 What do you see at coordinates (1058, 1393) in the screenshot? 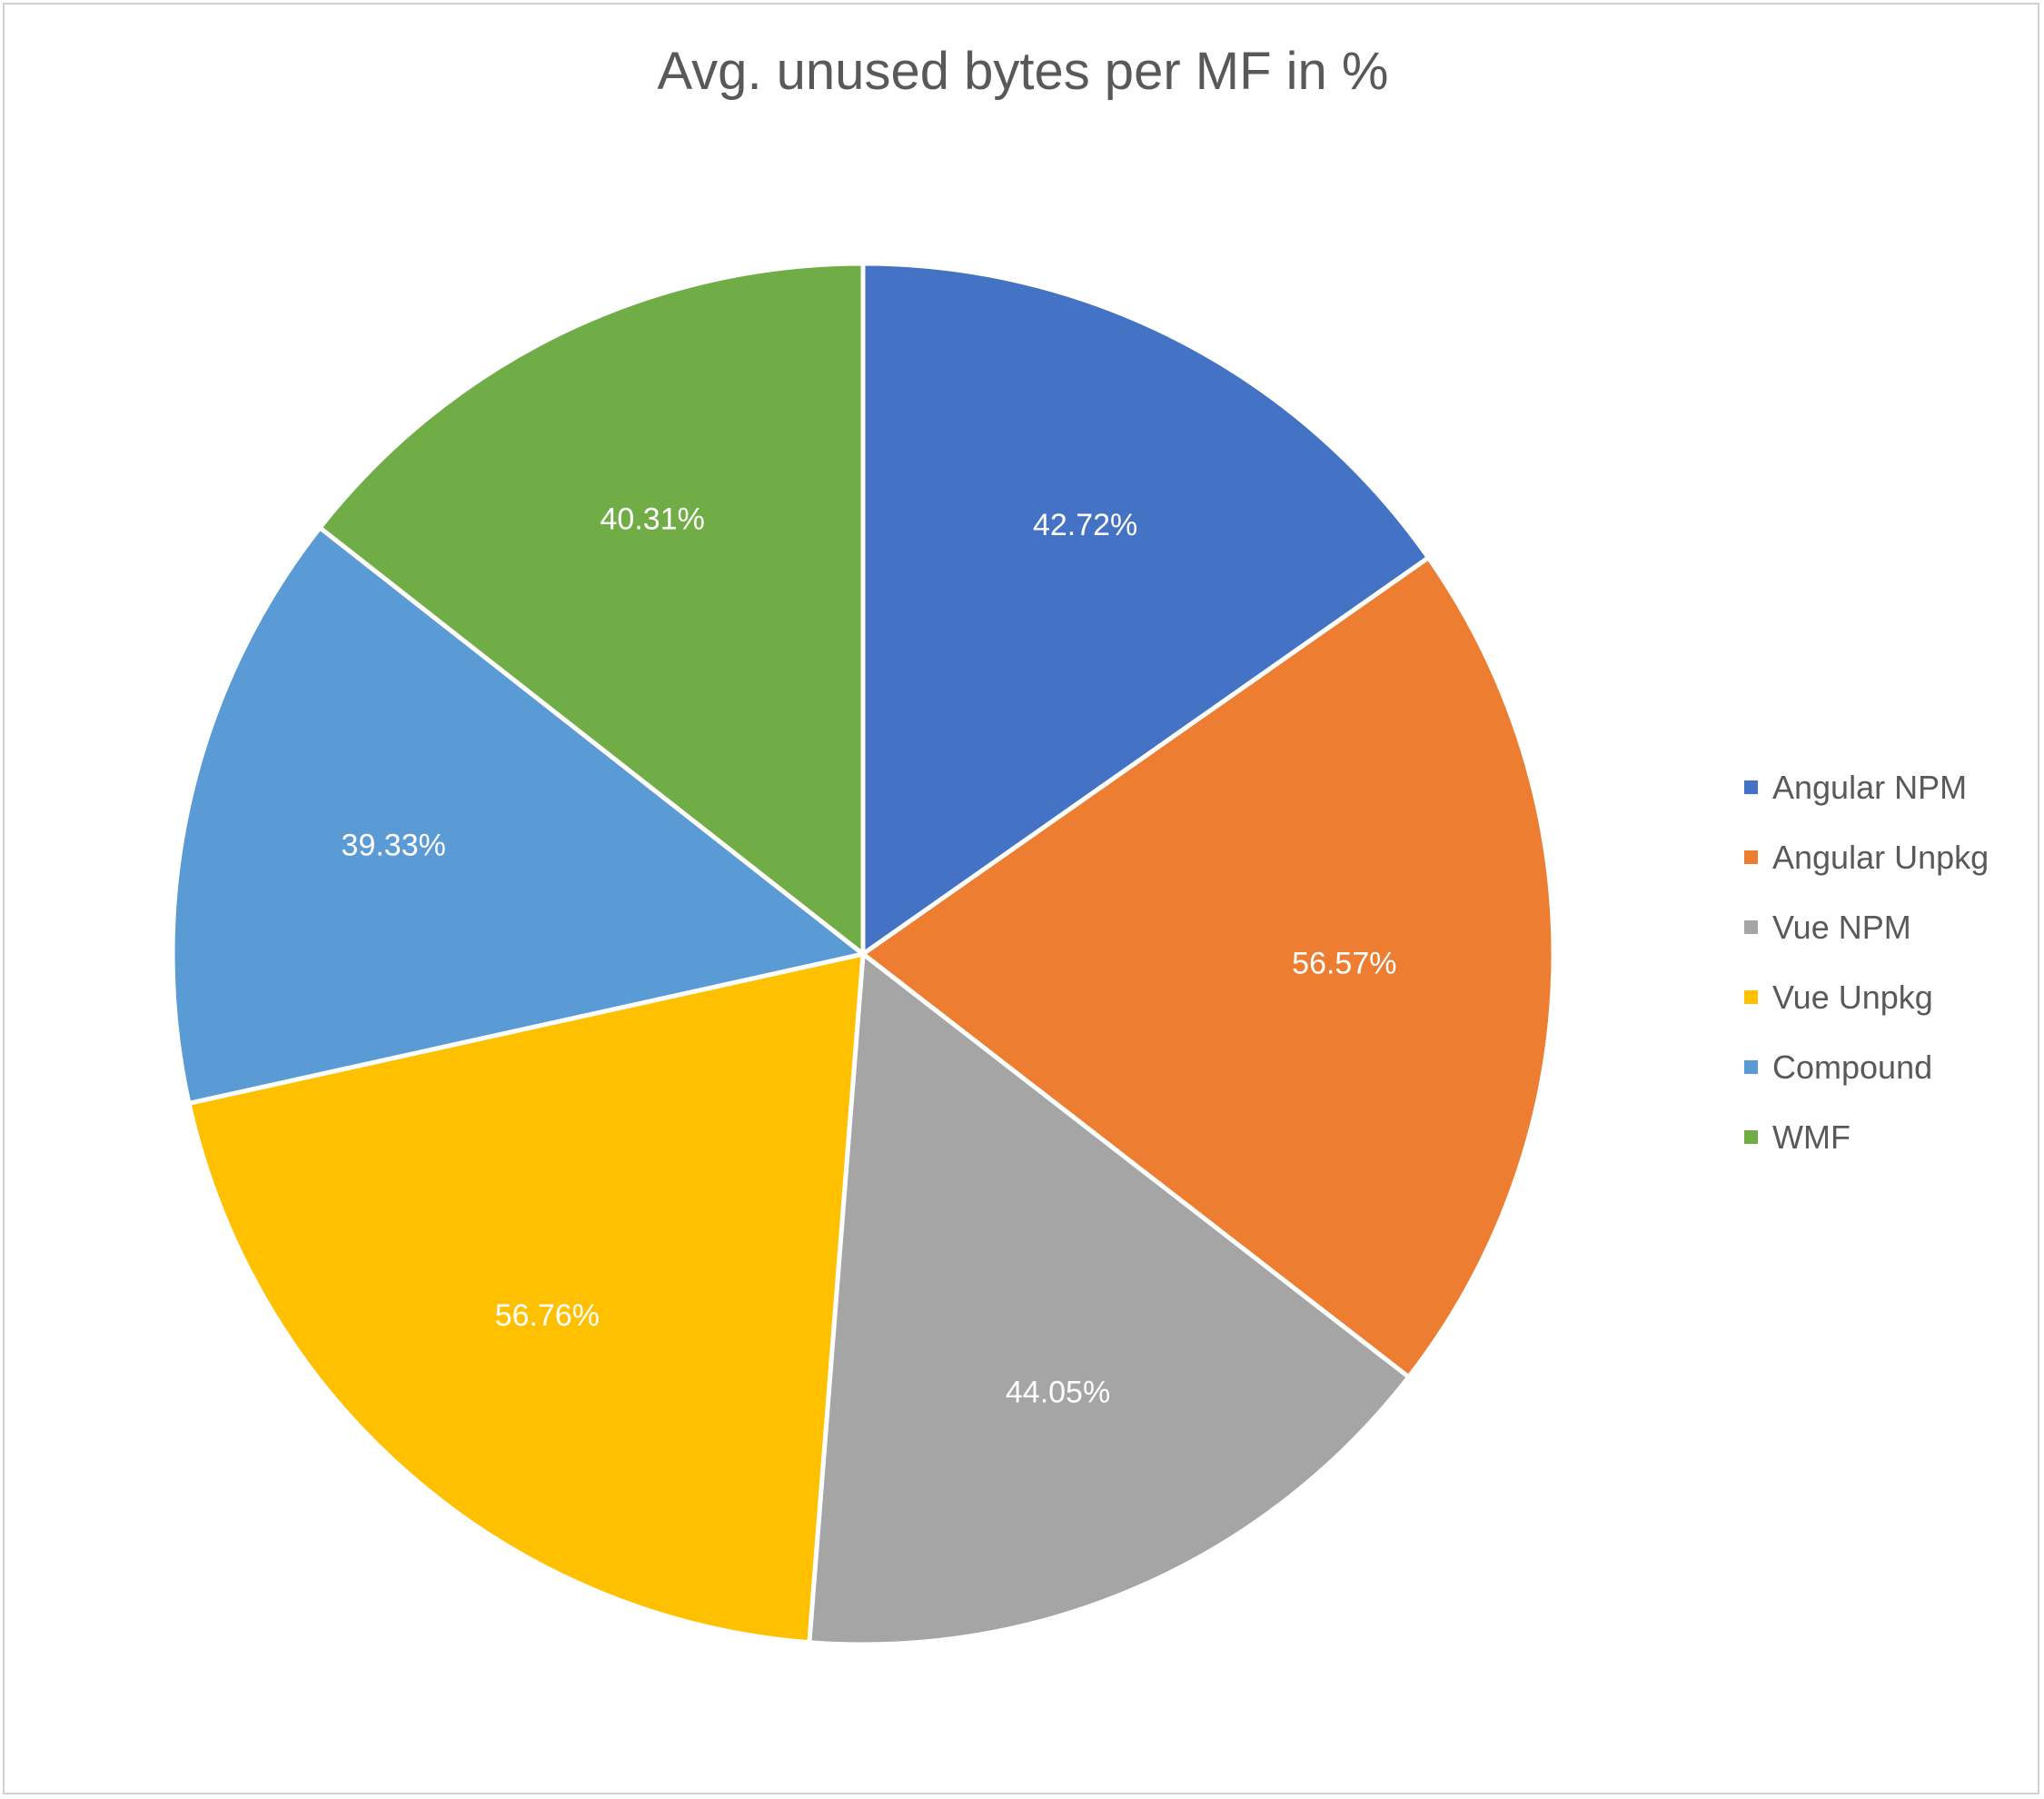
I see `data-label-vue-npm: 44.05%` at bounding box center [1058, 1393].